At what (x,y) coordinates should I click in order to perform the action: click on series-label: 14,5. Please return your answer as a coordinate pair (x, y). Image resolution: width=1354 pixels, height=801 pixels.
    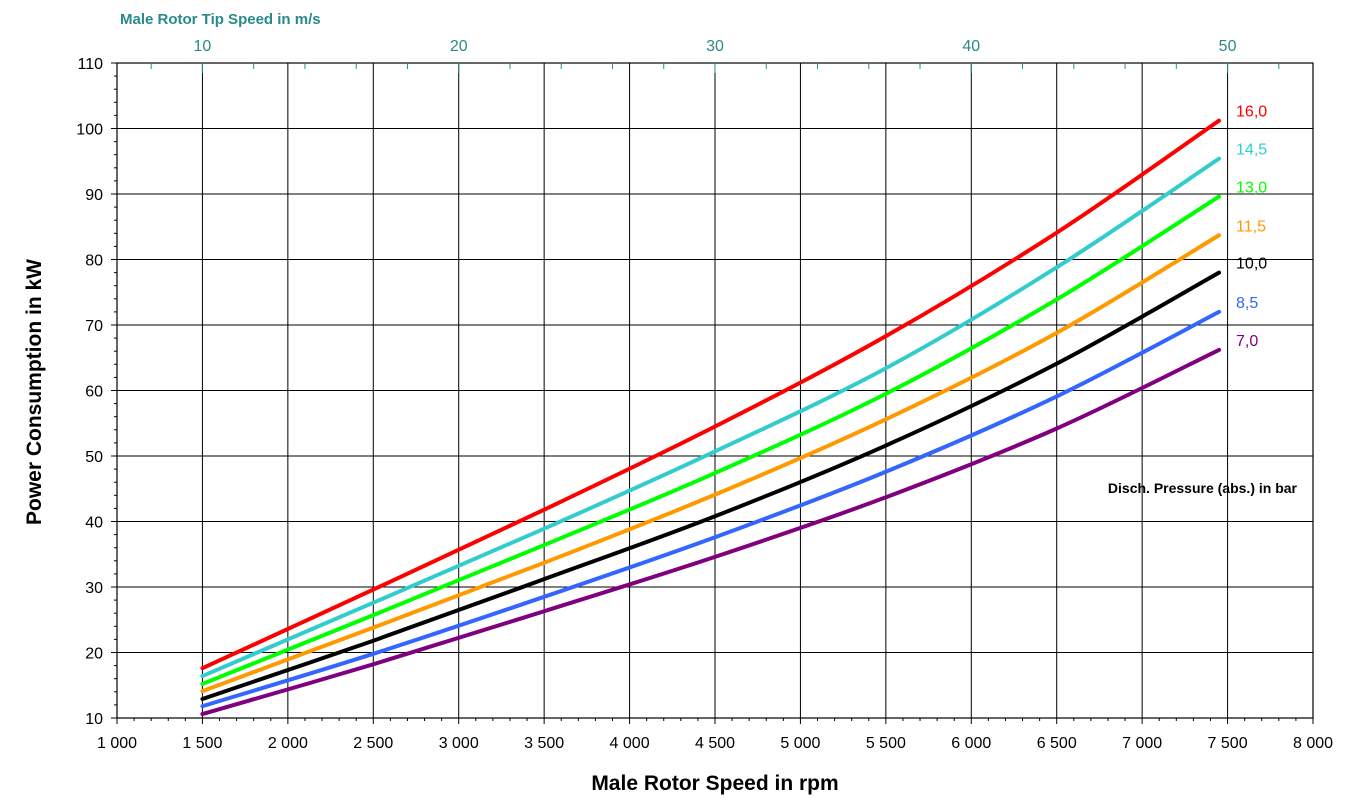
    Looking at the image, I should click on (1251, 150).